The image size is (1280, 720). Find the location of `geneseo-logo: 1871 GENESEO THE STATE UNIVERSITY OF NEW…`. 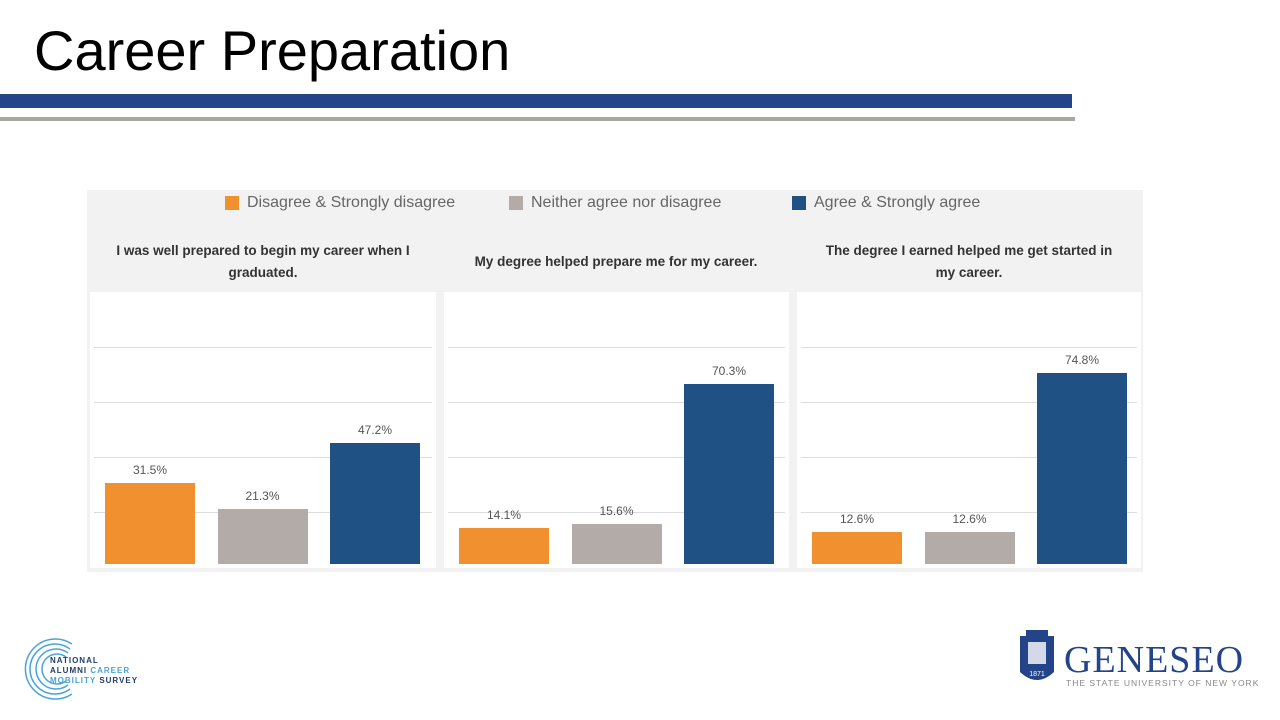

geneseo-logo: 1871 GENESEO THE STATE UNIVERSITY OF NEW… is located at coordinates (1138, 660).